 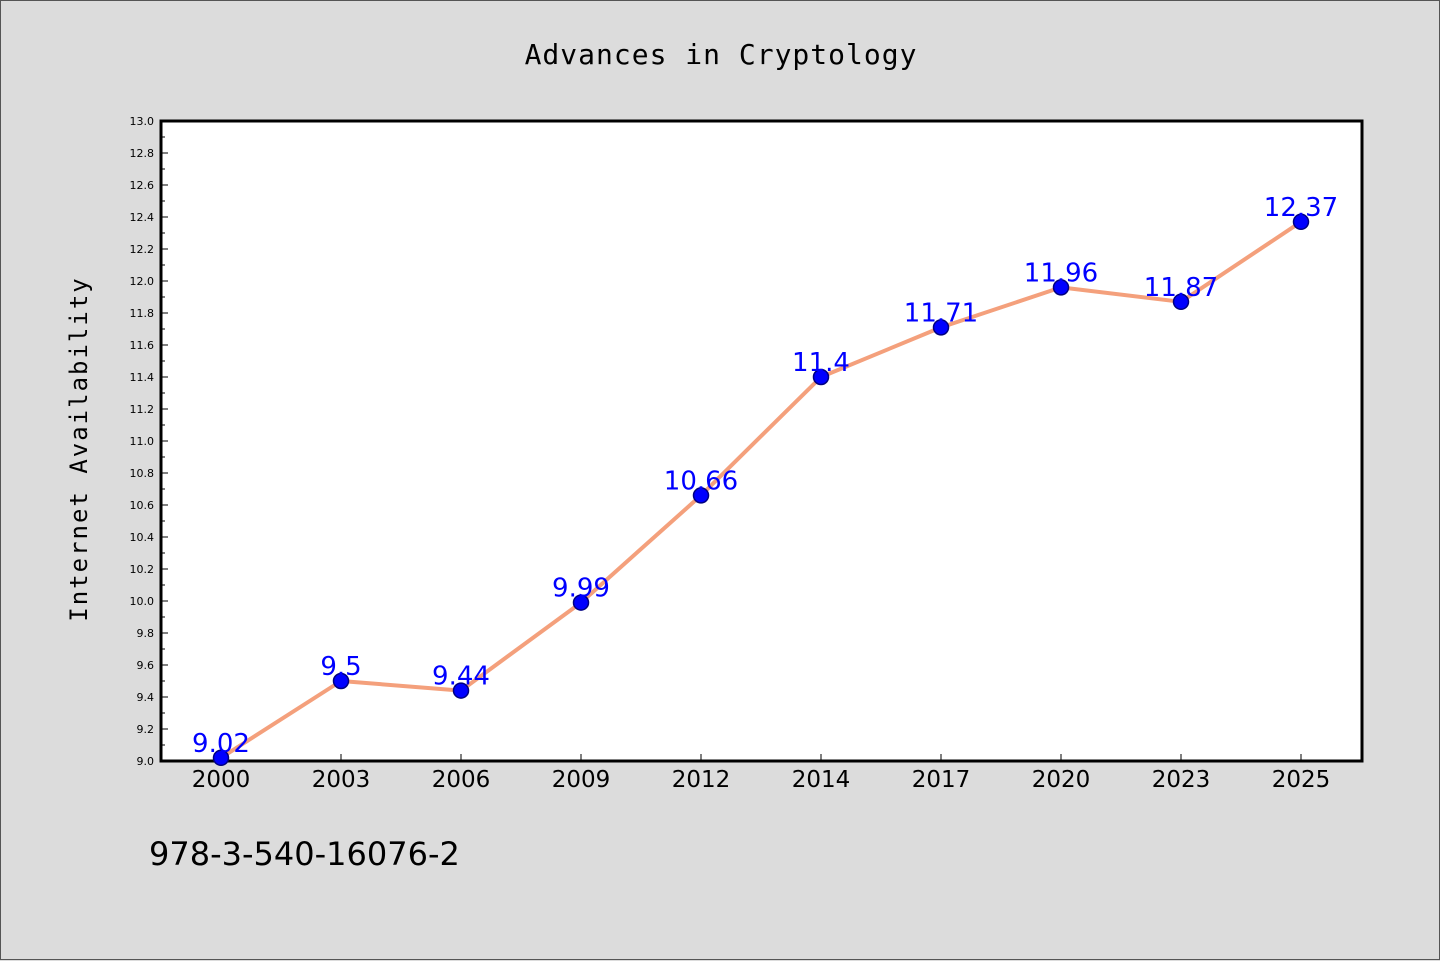 I want to click on y-tick-label: 9.0, so click(x=146, y=761).